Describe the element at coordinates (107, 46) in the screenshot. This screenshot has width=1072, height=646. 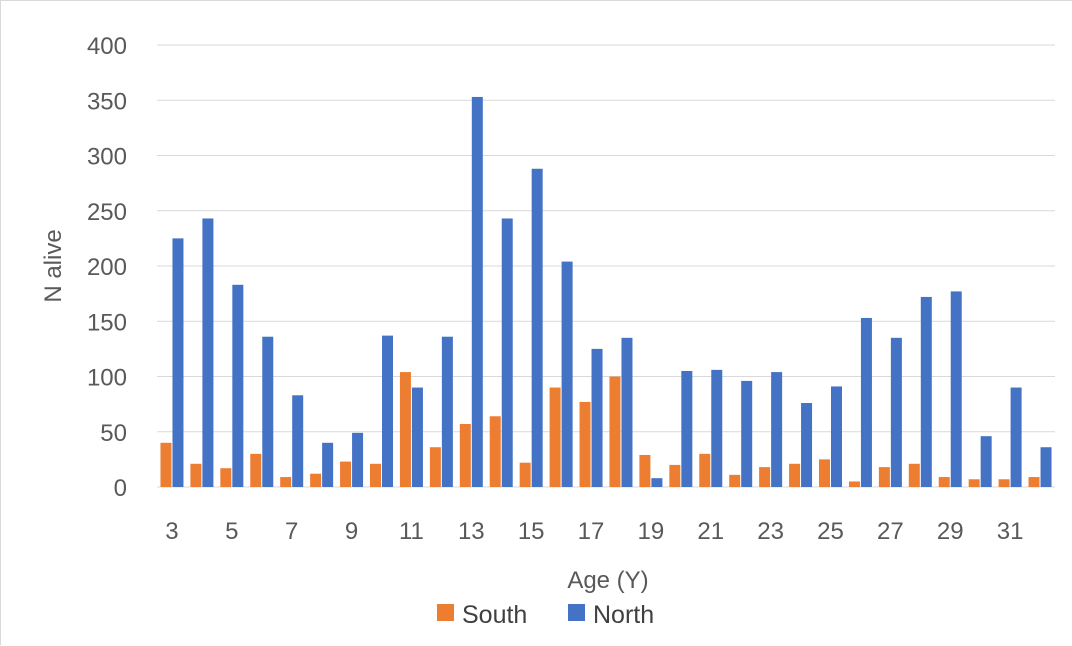
I see `y-tick-label: 400` at that location.